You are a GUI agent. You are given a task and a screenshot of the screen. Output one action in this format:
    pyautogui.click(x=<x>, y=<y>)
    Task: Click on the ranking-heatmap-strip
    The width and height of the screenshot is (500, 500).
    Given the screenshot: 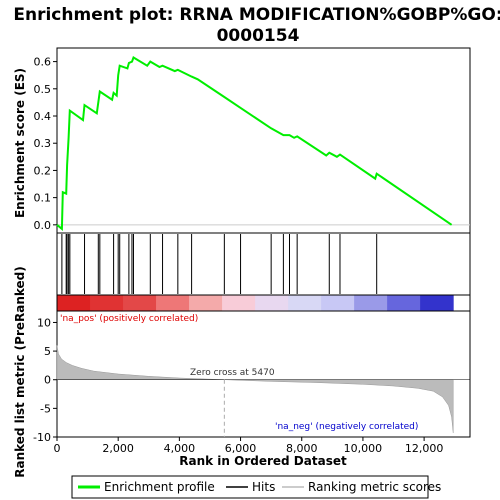 What is the action you would take?
    pyautogui.click(x=255, y=303)
    